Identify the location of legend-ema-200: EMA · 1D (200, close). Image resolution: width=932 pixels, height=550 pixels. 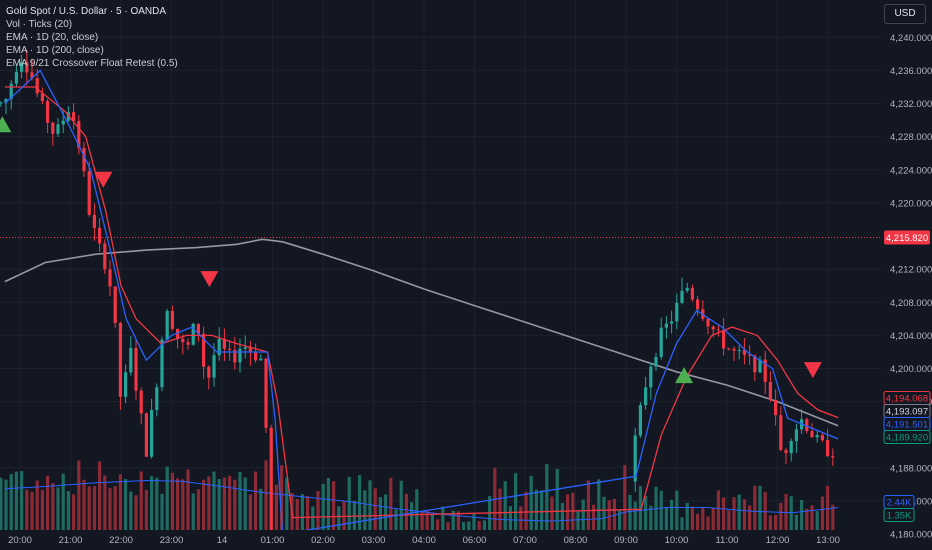
(55, 50).